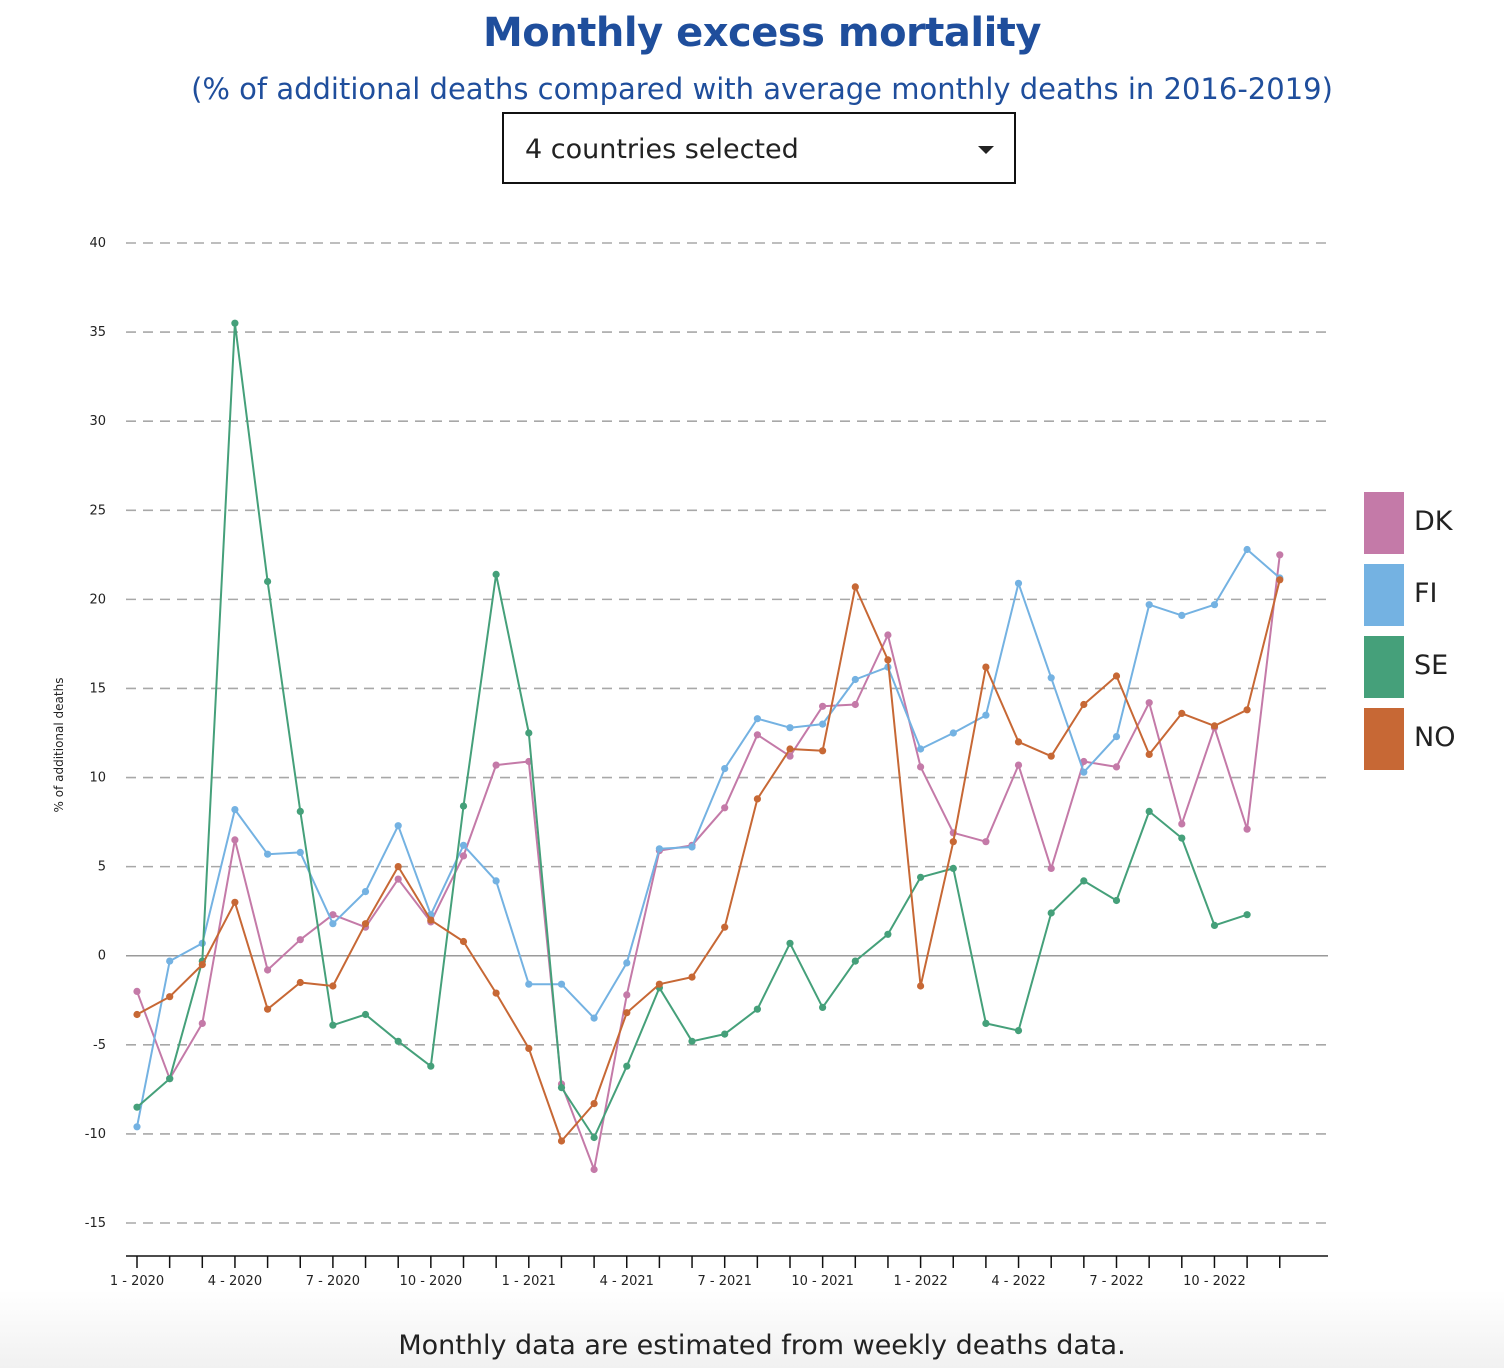 The height and width of the screenshot is (1368, 1504). Describe the element at coordinates (1434, 595) in the screenshot. I see `legend-item-fi: FI` at that location.